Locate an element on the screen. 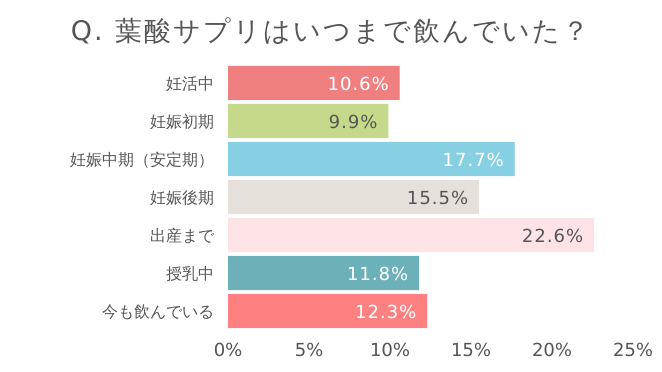 The image size is (662, 372). chart-title: Q. 葉酸サプリはいつまで飲んでいた？ is located at coordinates (331, 31).